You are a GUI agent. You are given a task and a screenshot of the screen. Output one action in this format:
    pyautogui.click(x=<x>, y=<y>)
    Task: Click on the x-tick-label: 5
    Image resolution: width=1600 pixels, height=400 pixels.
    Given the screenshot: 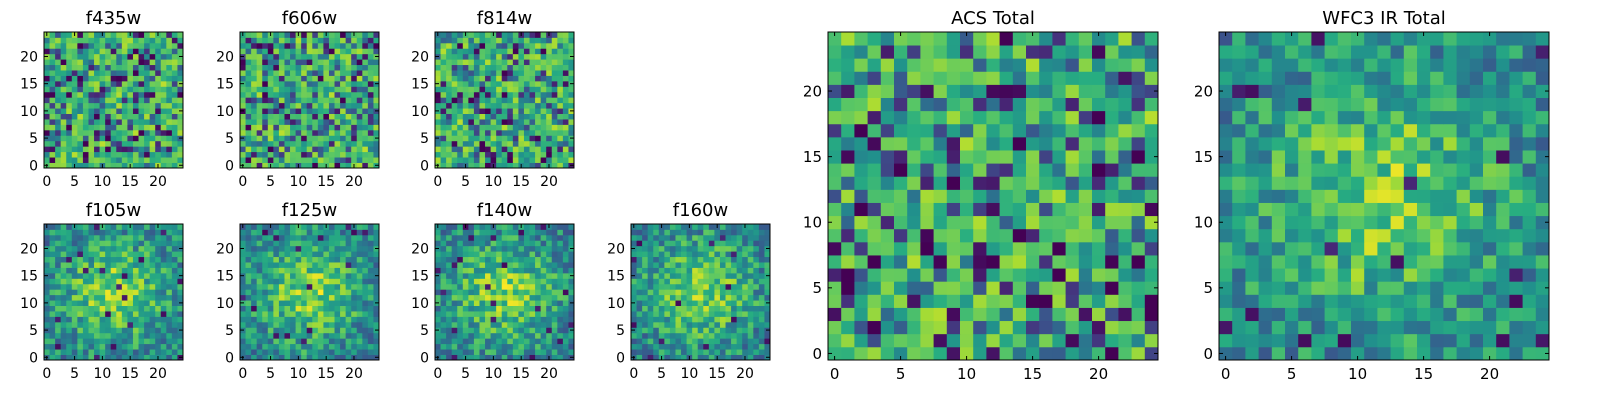 What is the action you would take?
    pyautogui.click(x=465, y=374)
    